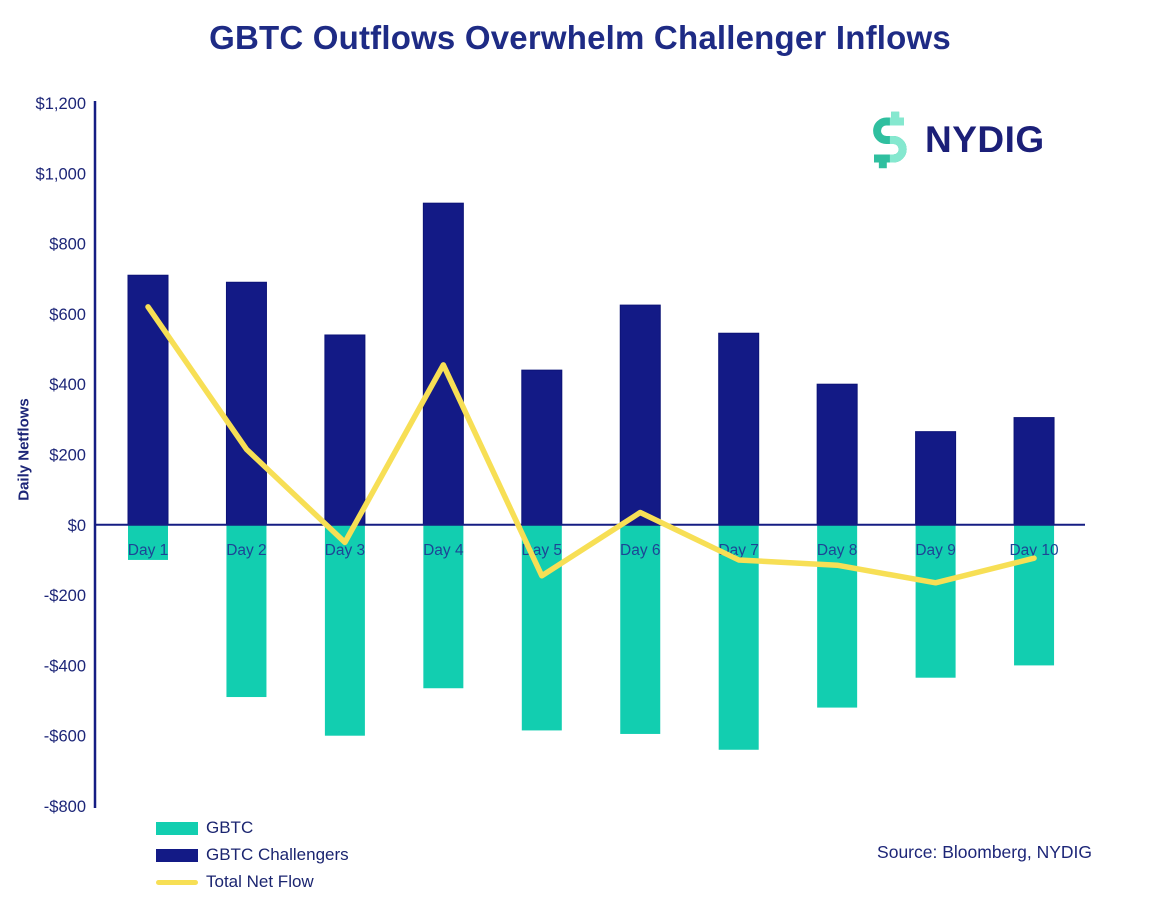  What do you see at coordinates (1033, 550) in the screenshot?
I see `x-category-label: Day 10` at bounding box center [1033, 550].